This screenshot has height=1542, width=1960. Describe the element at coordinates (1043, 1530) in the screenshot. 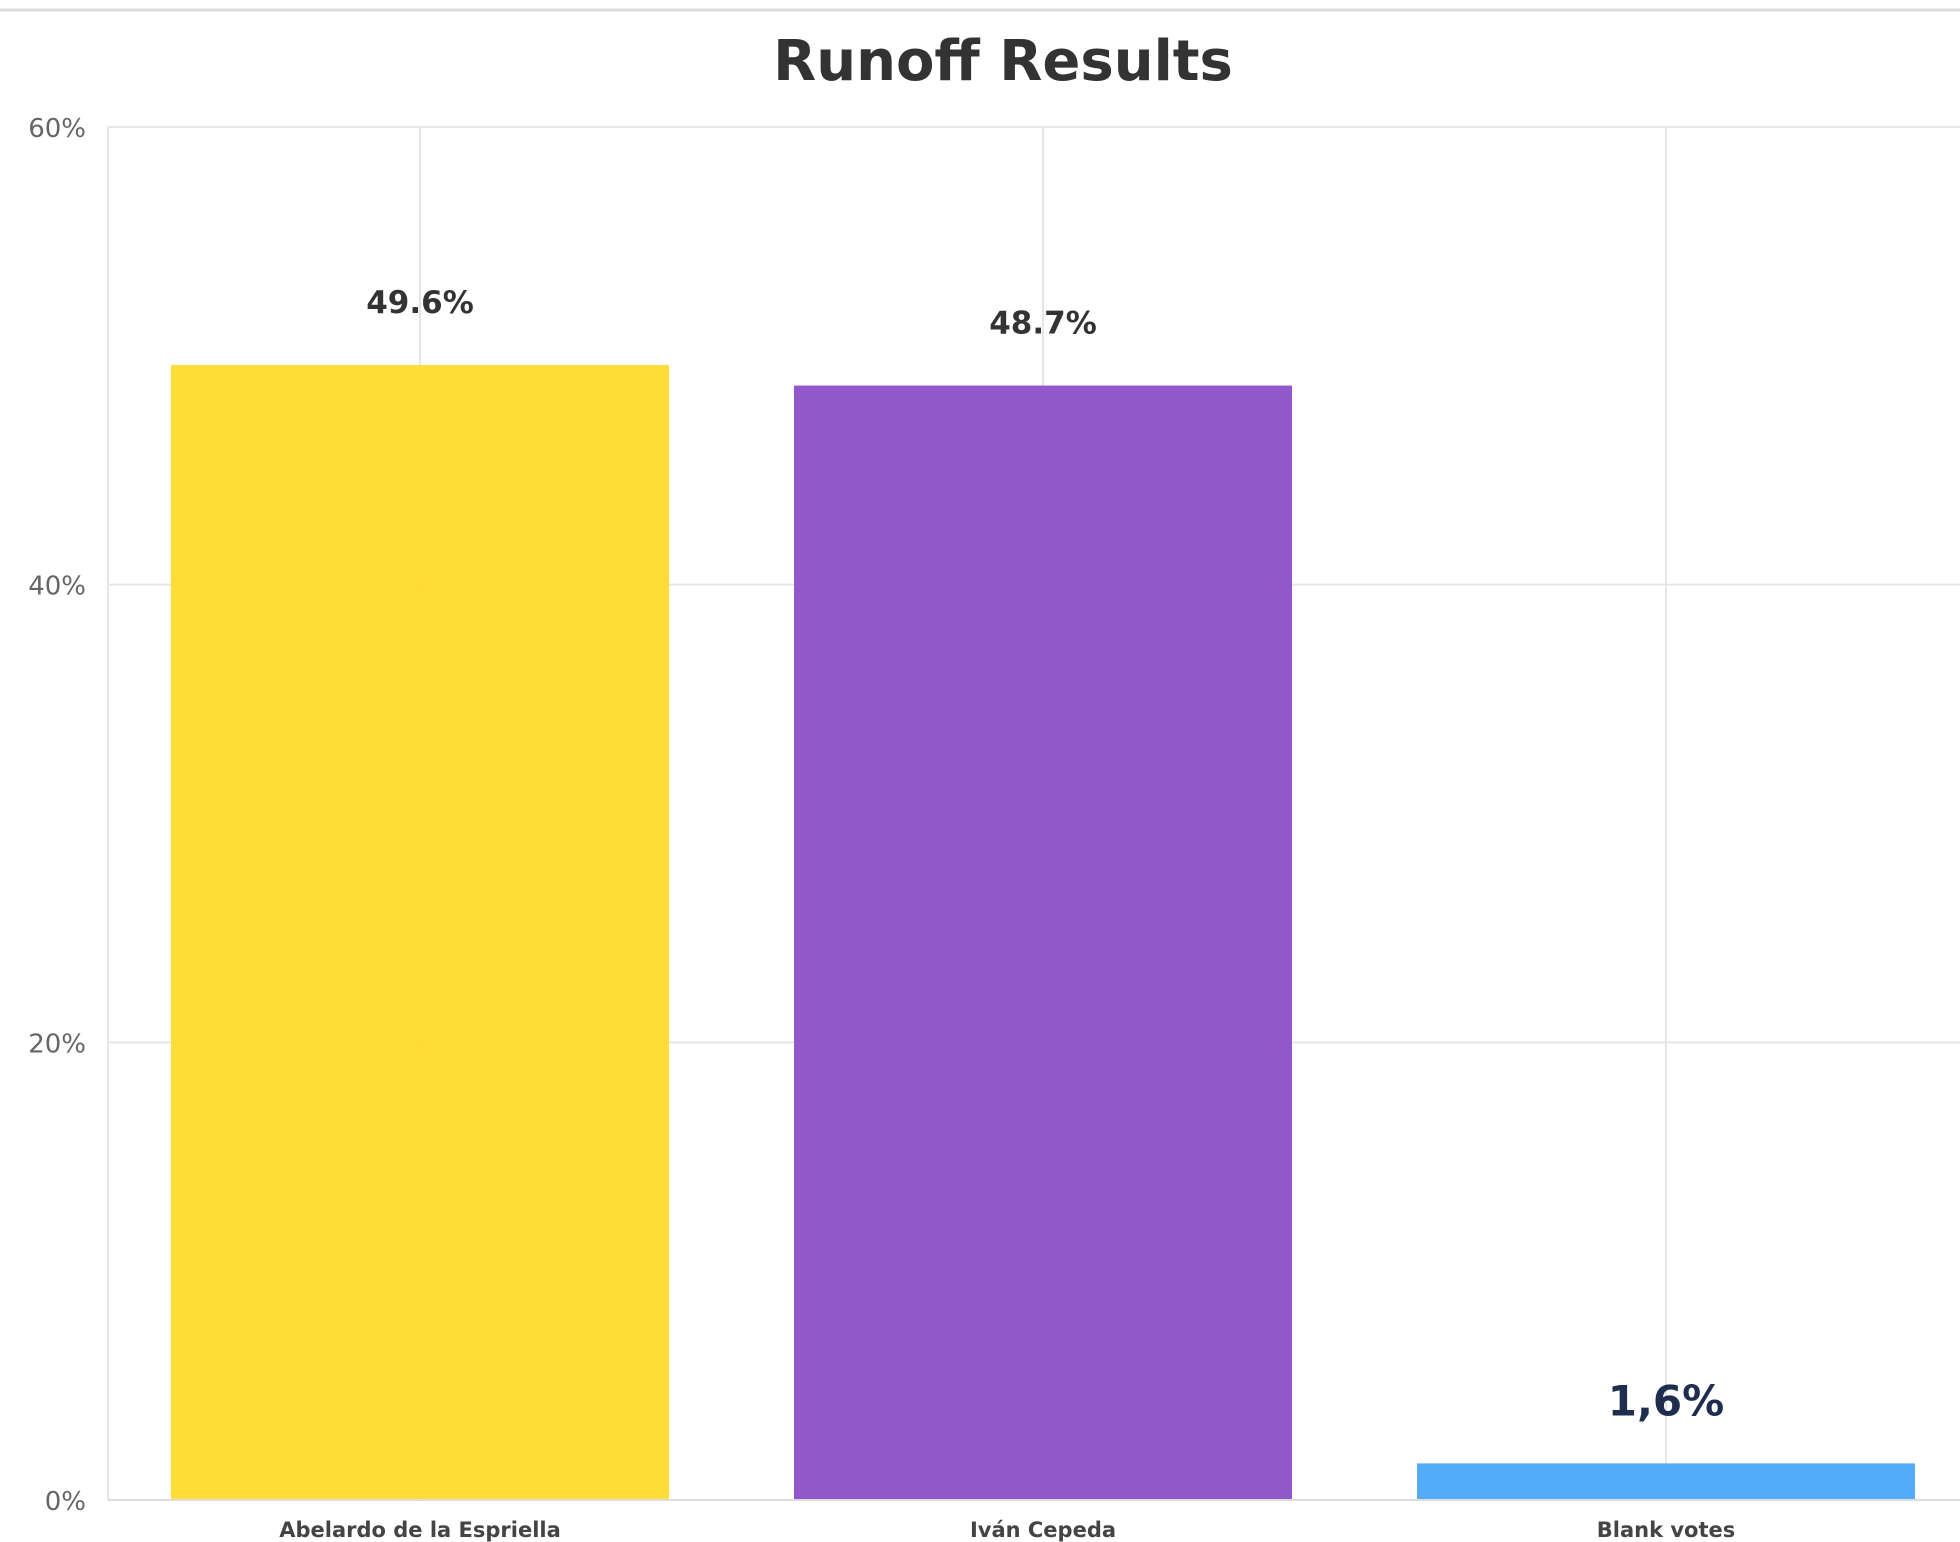

I see `x-category-label: Iván Cepeda` at that location.